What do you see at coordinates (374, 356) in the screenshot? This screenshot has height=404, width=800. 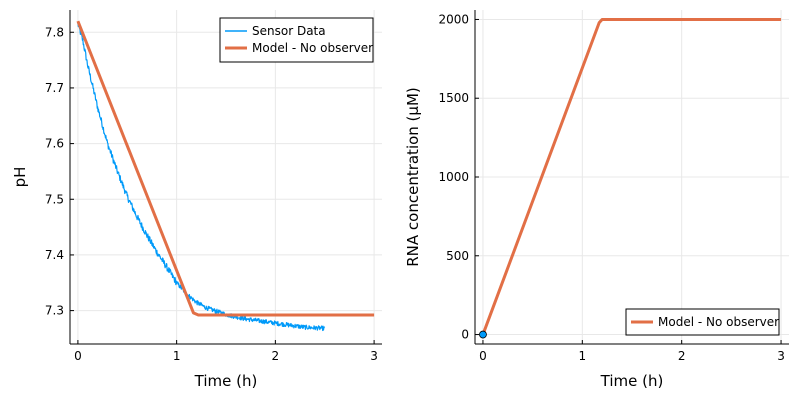 I see `ph-x-tick-label: 3` at bounding box center [374, 356].